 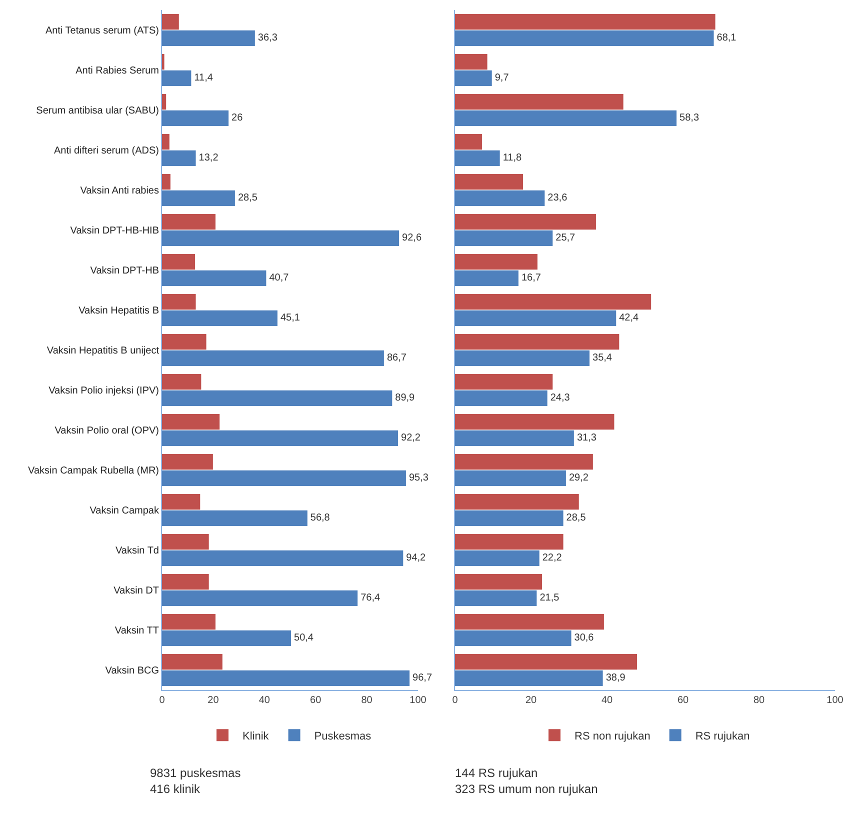 I want to click on legend-label: Puskesmas, so click(x=343, y=736).